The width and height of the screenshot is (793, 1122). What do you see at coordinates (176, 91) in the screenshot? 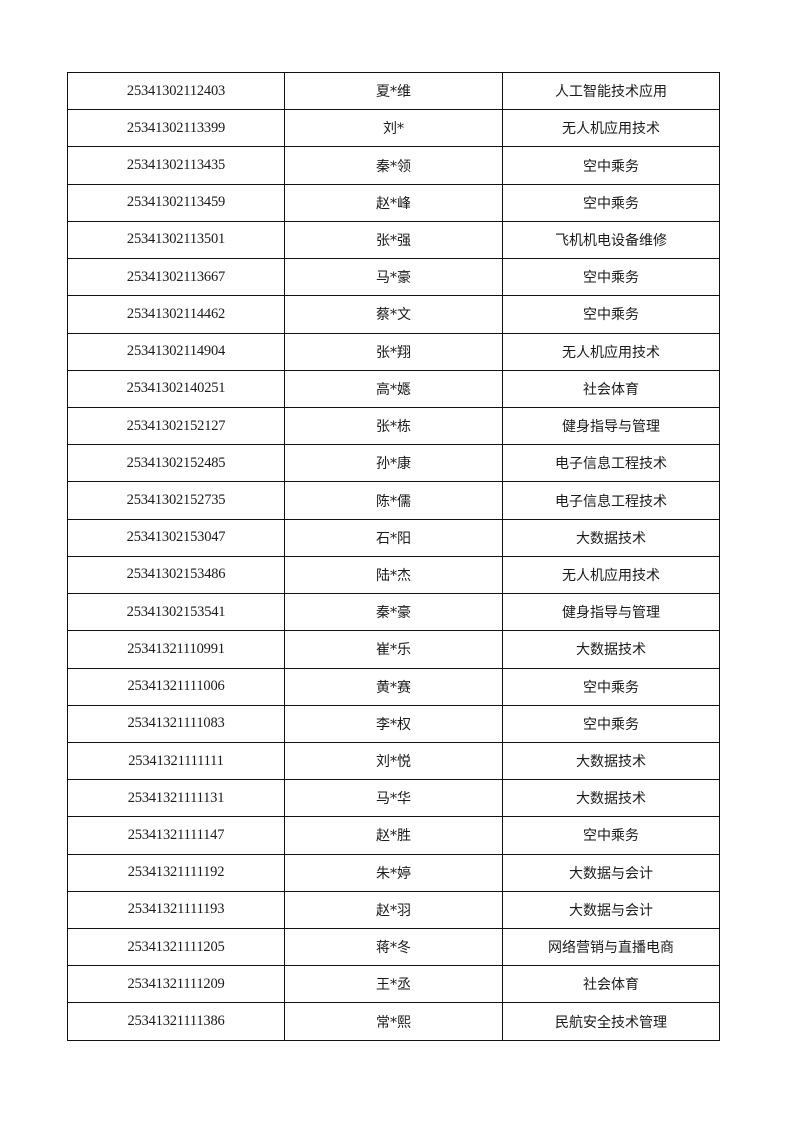
I see `exam-number-cell: 25341302112403` at bounding box center [176, 91].